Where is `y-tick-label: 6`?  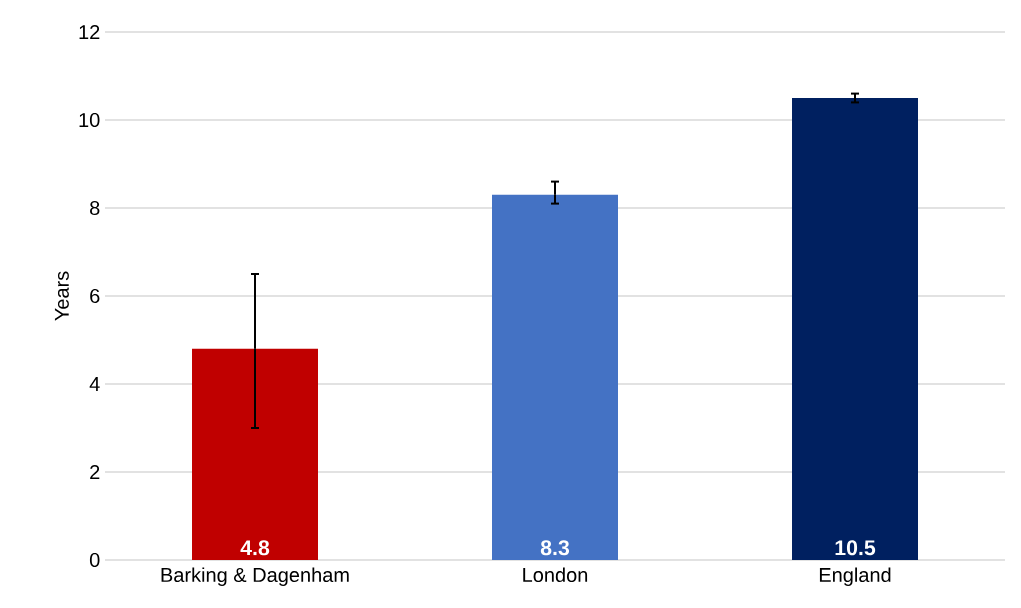 y-tick-label: 6 is located at coordinates (95, 296).